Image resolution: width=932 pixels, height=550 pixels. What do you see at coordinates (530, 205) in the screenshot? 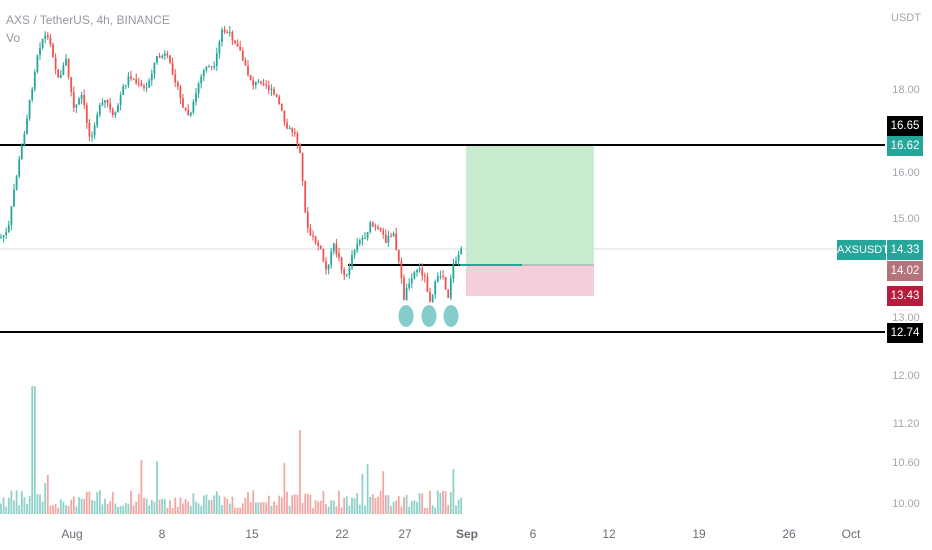
I see `profit-zone` at bounding box center [530, 205].